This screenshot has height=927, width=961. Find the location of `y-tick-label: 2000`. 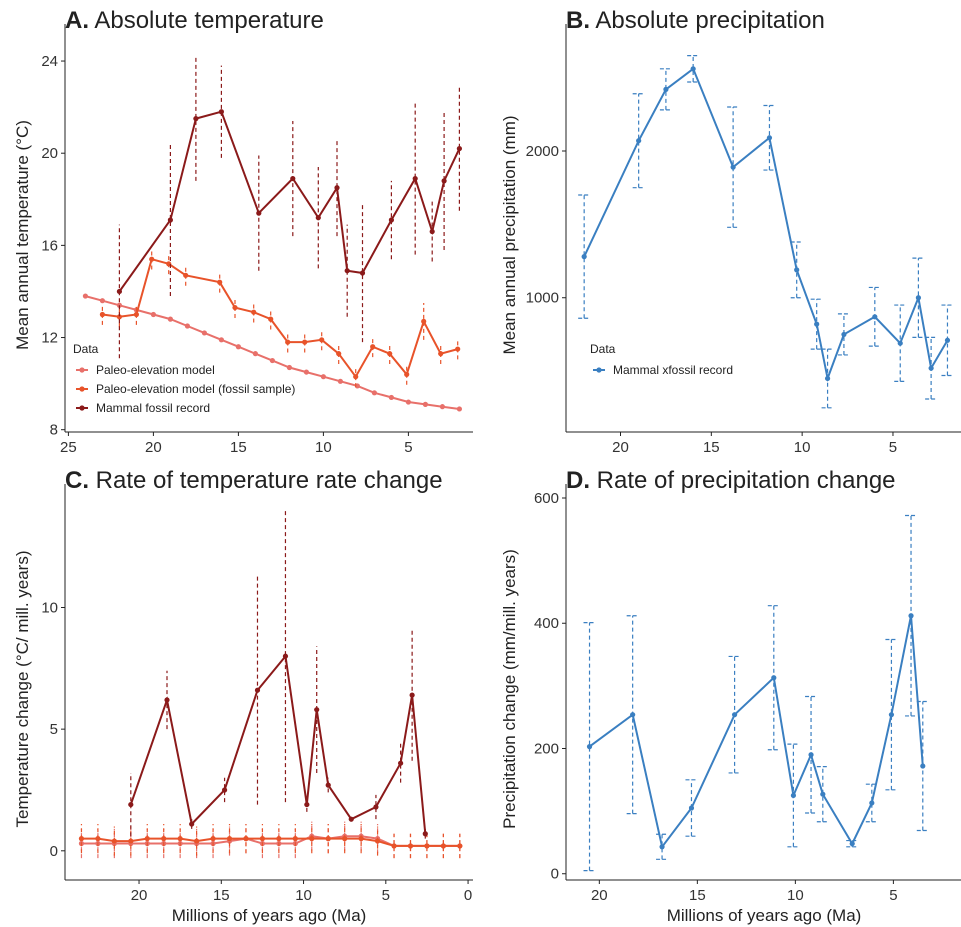

y-tick-label: 2000 is located at coordinates (542, 151).